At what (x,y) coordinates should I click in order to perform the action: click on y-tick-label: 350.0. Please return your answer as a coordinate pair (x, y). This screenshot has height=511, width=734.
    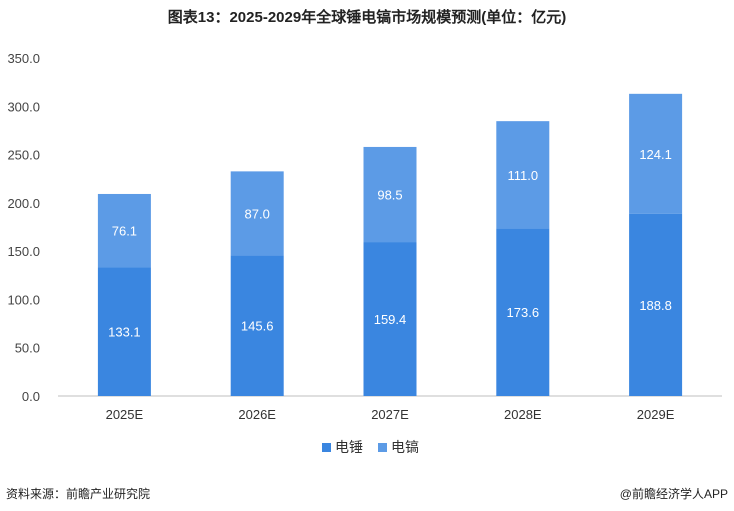
    Looking at the image, I should click on (23, 58).